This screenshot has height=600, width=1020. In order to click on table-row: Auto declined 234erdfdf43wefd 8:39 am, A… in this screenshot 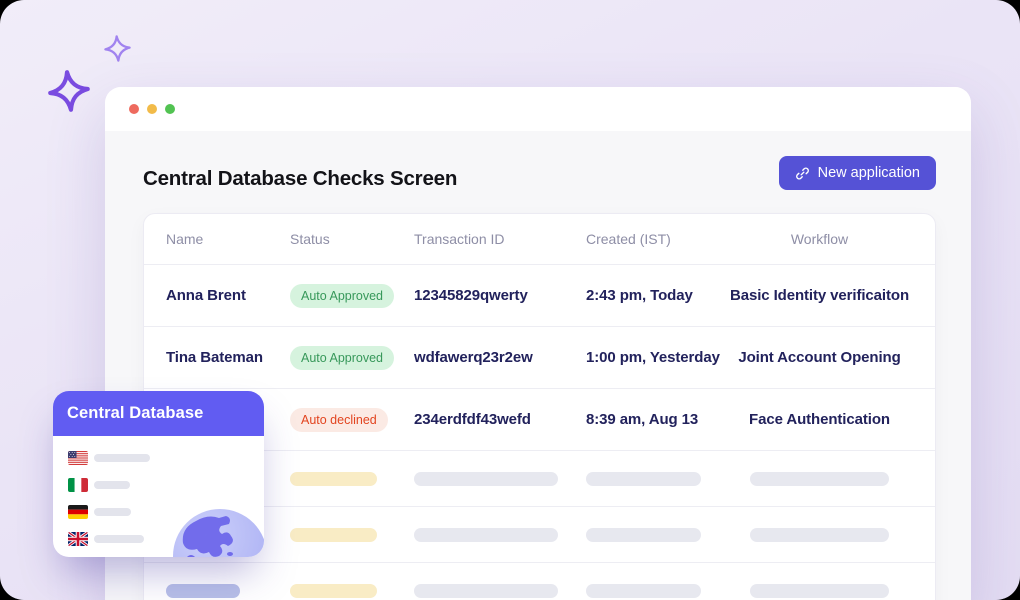, I will do `click(539, 420)`.